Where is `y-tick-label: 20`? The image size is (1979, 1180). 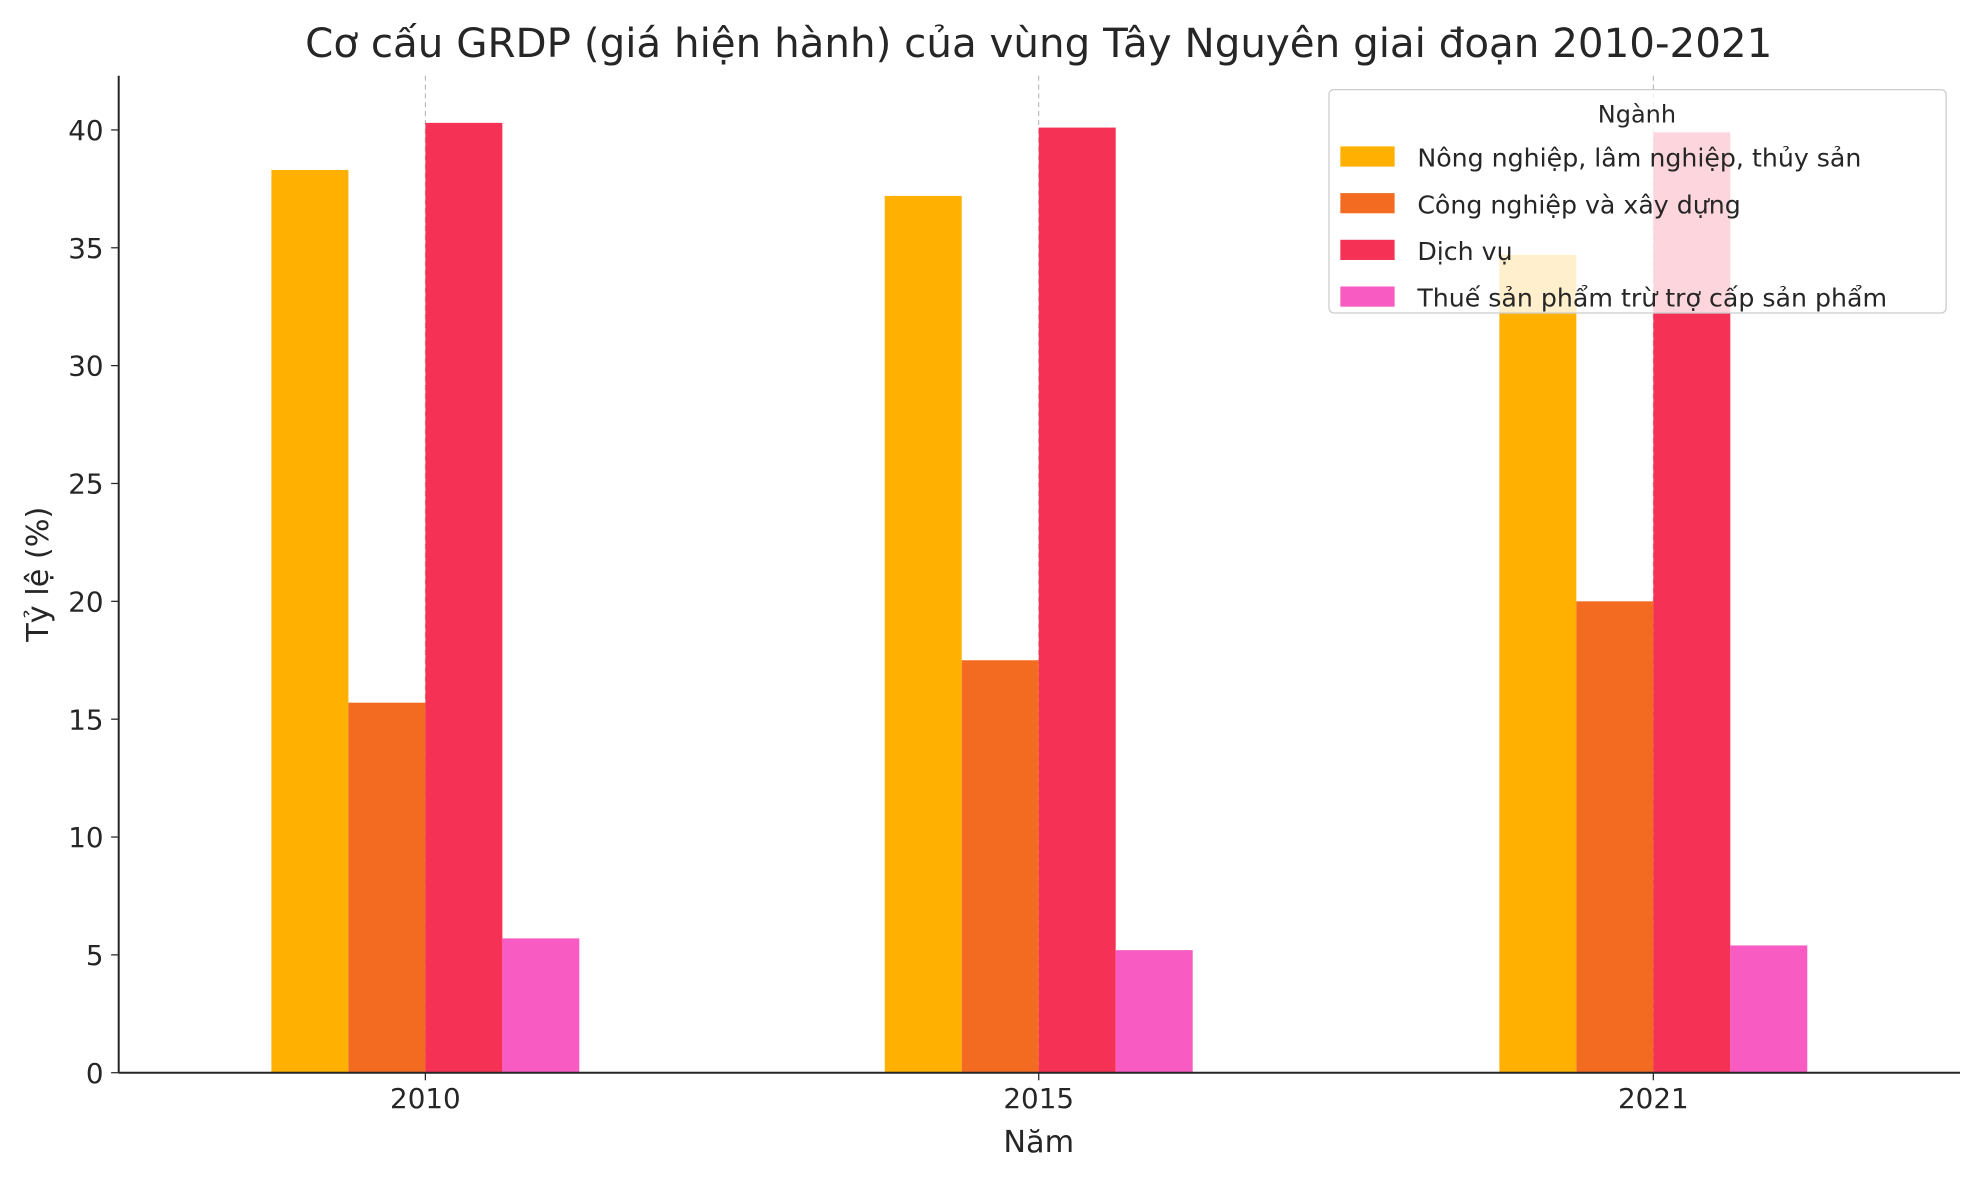 y-tick-label: 20 is located at coordinates (85, 601).